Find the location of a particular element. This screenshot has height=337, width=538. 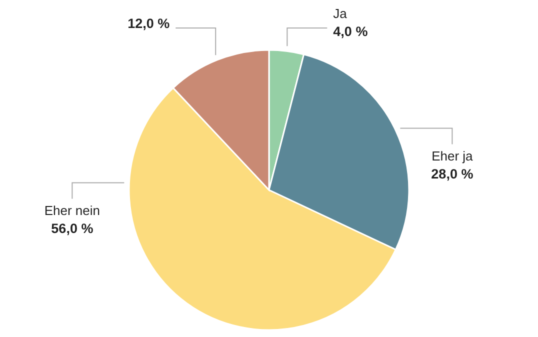

data-label: 4,0 % is located at coordinates (350, 31).